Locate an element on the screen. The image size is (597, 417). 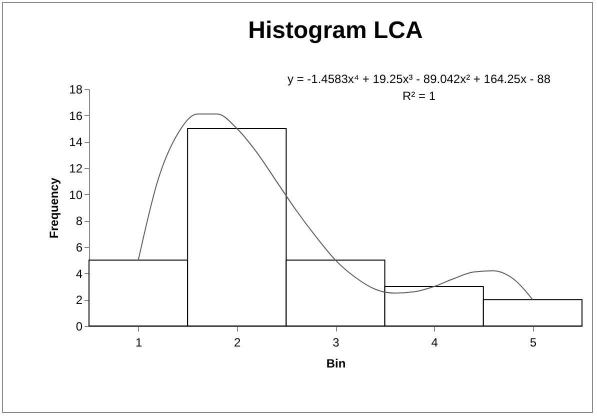
y-tick-label: 18 is located at coordinates (76, 89).